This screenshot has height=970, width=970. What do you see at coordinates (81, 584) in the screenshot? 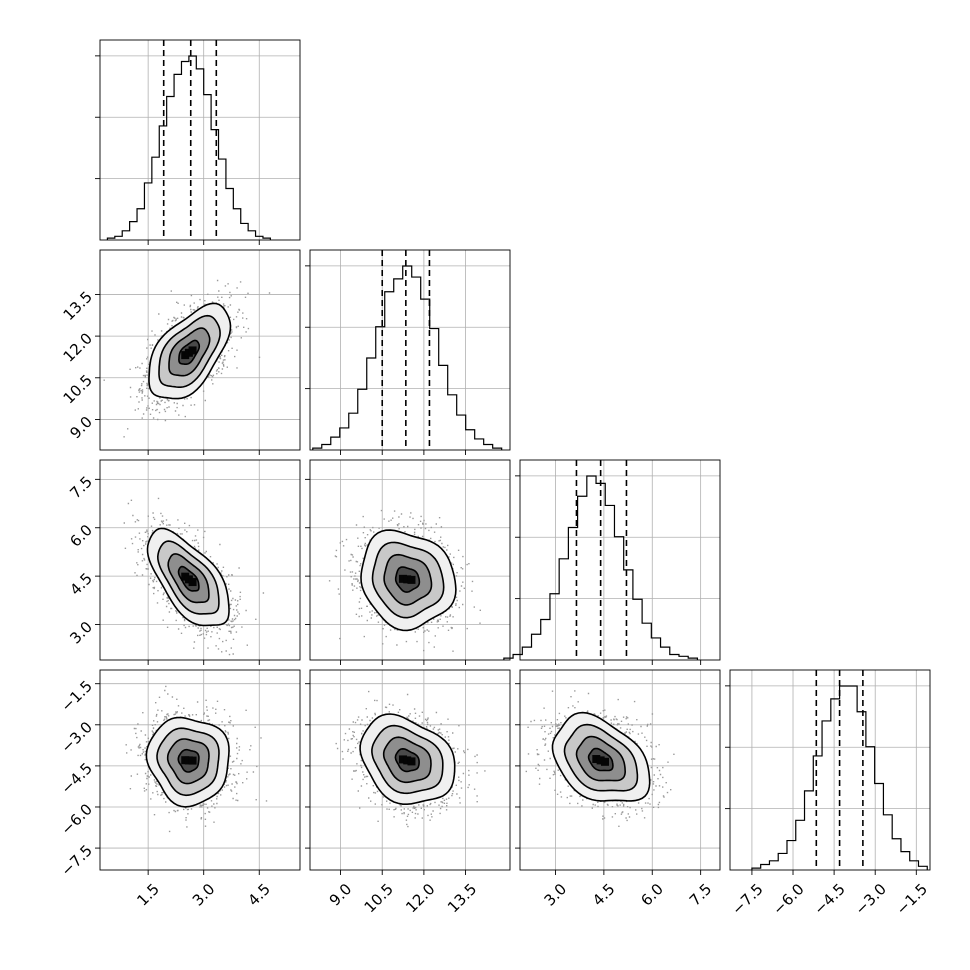
I see `y-tick-label: 4.5` at bounding box center [81, 584].